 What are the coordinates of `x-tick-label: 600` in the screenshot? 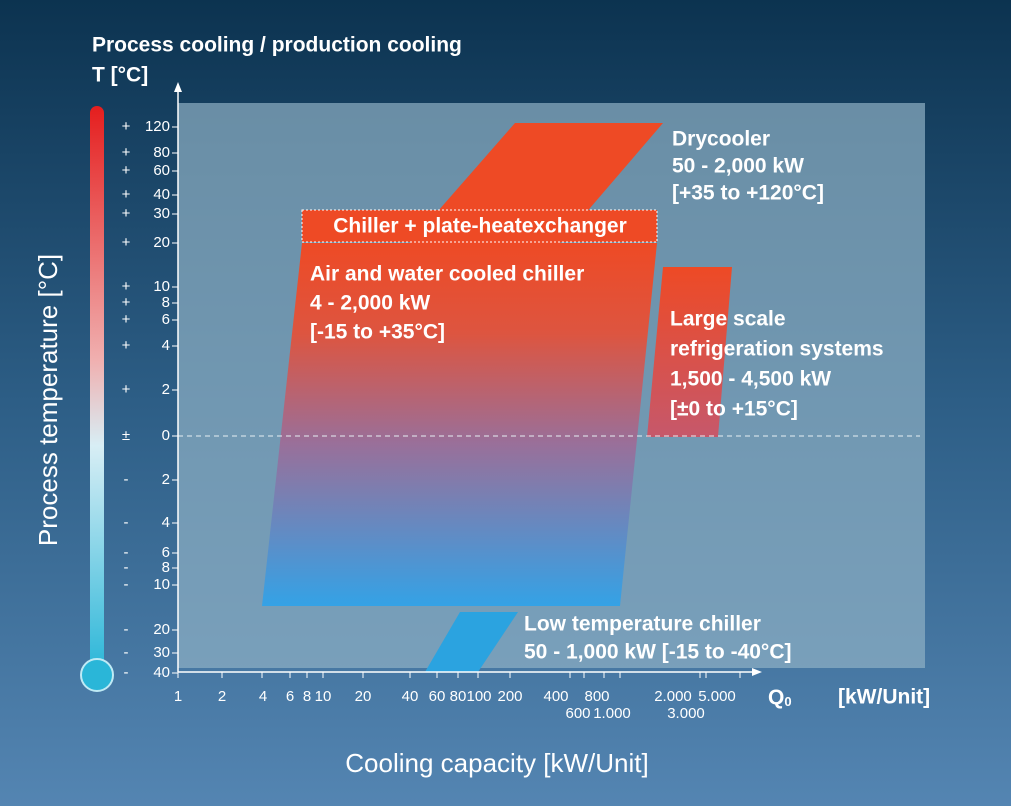 It's located at (577, 713).